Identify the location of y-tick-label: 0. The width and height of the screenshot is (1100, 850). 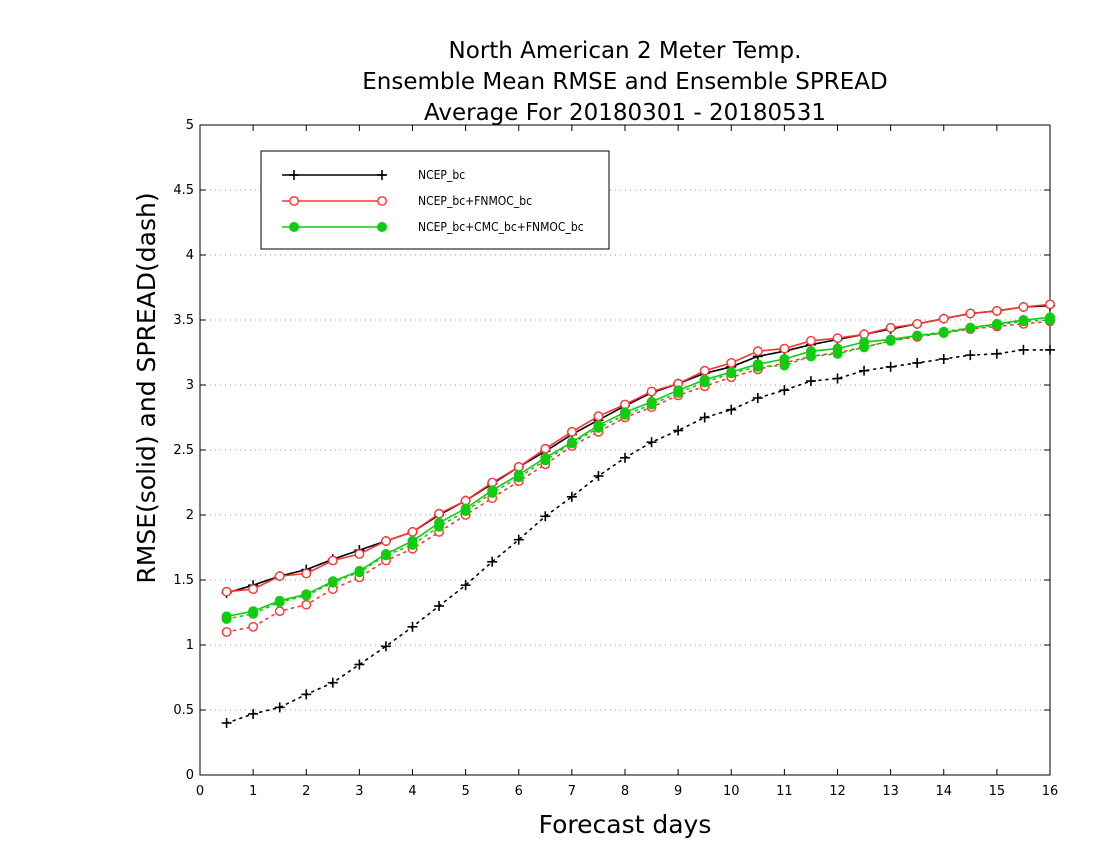
(190, 775).